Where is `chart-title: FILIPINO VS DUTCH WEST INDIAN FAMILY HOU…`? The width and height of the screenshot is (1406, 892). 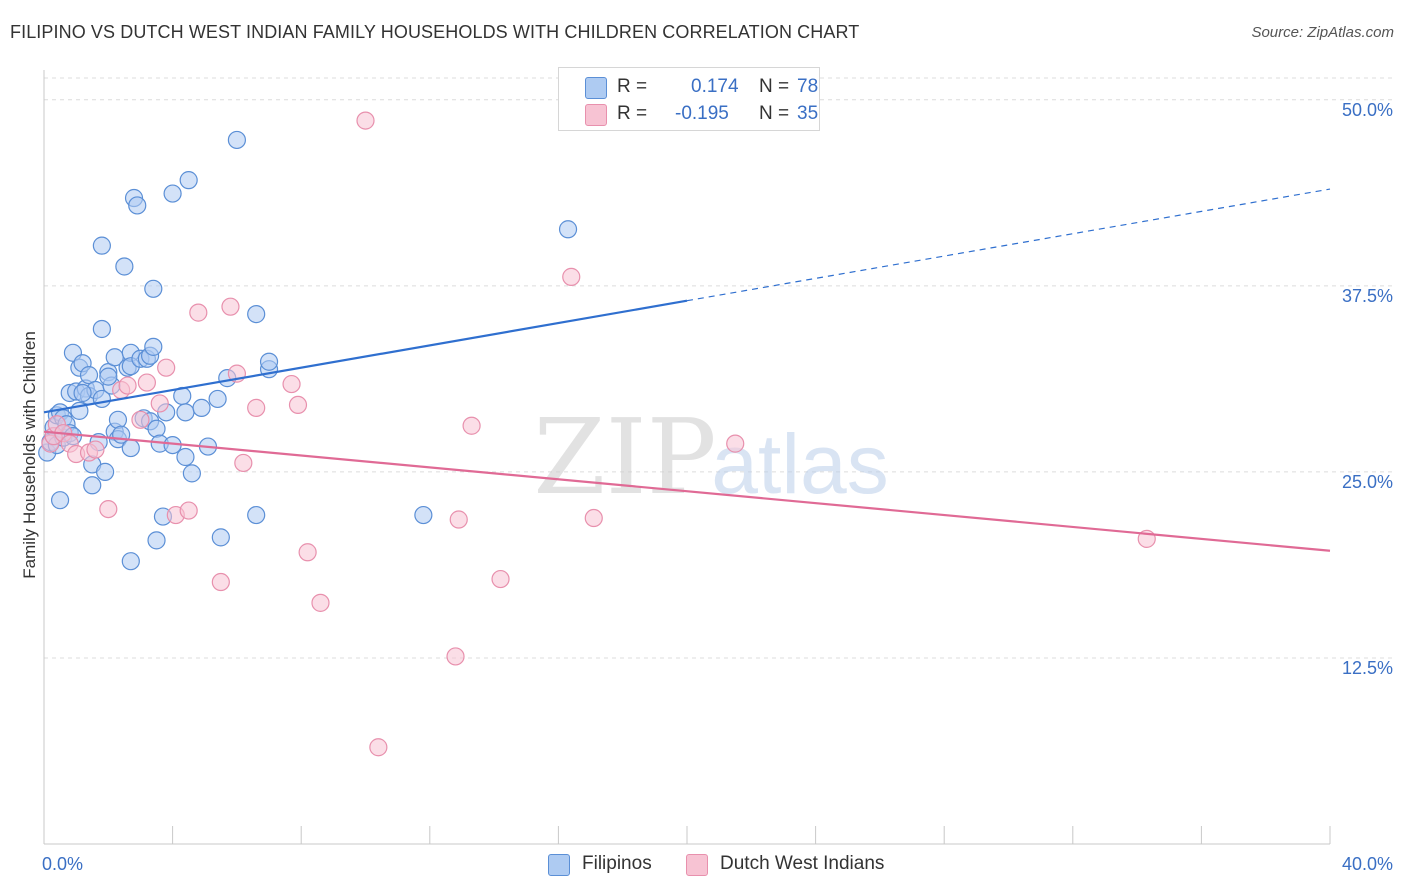
chart-title: FILIPINO VS DUTCH WEST INDIAN FAMILY HOU… is located at coordinates (435, 32).